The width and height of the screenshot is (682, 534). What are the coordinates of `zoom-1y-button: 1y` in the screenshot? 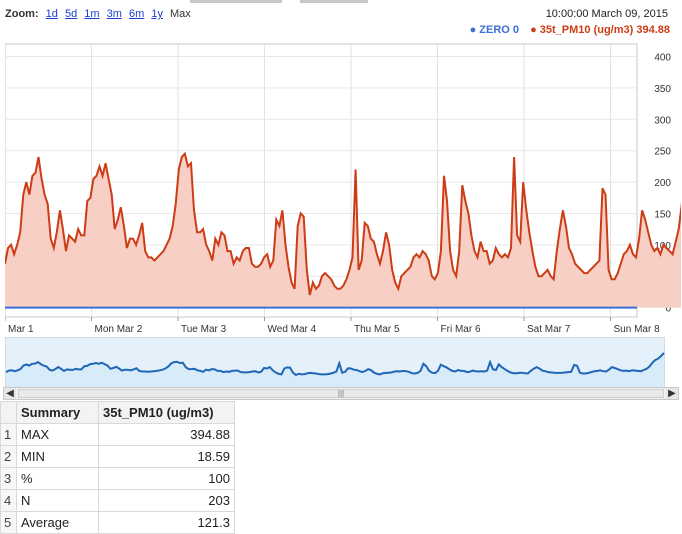 It's located at (157, 14).